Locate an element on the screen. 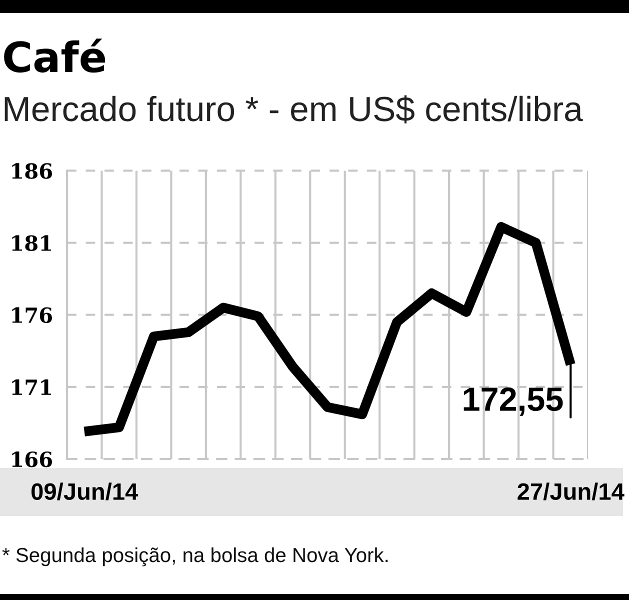  y-tick-label: 186 is located at coordinates (32, 171).